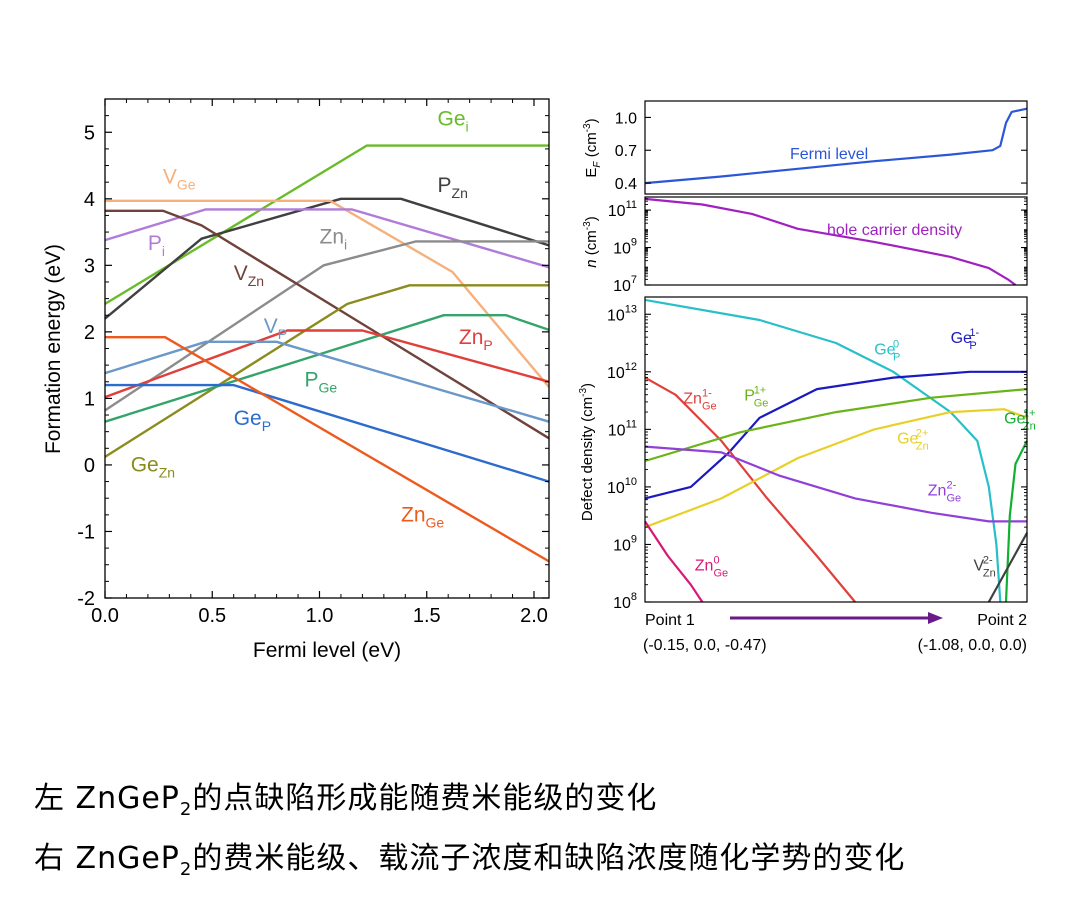 Image resolution: width=1080 pixels, height=909 pixels. What do you see at coordinates (583, 392) in the screenshot?
I see `defect-unit-exp: -3` at bounding box center [583, 392].